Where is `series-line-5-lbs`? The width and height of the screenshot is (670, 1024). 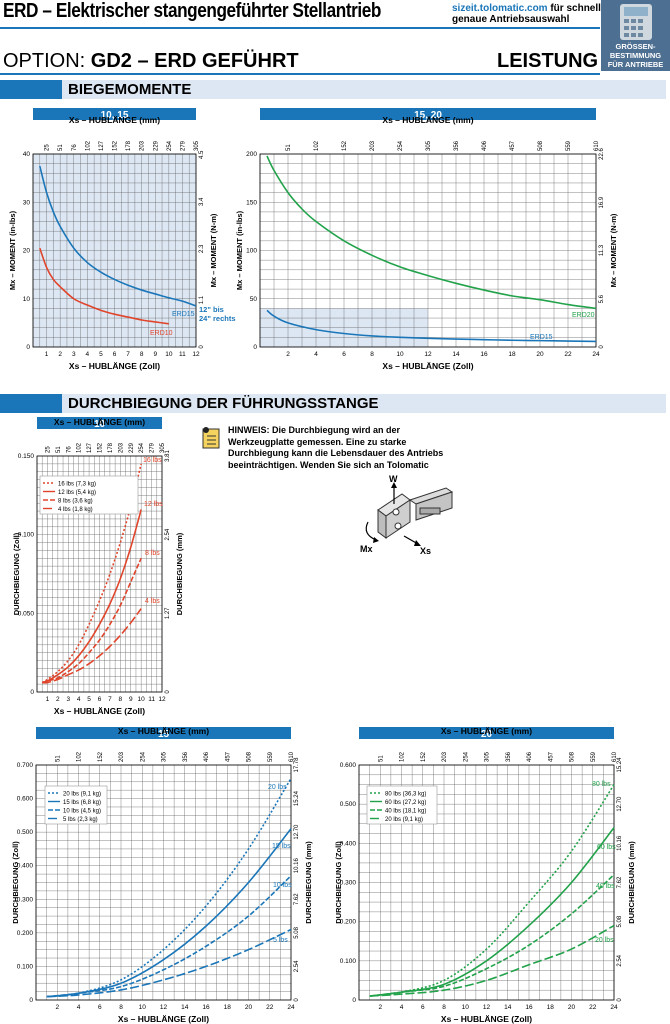
series-line-5-lbs is located at coordinates (169, 963).